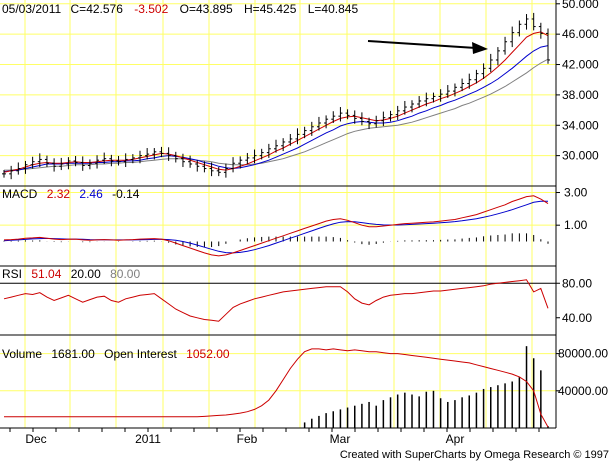 The width and height of the screenshot is (614, 463). I want to click on time-tick-label: 2011, so click(148, 439).